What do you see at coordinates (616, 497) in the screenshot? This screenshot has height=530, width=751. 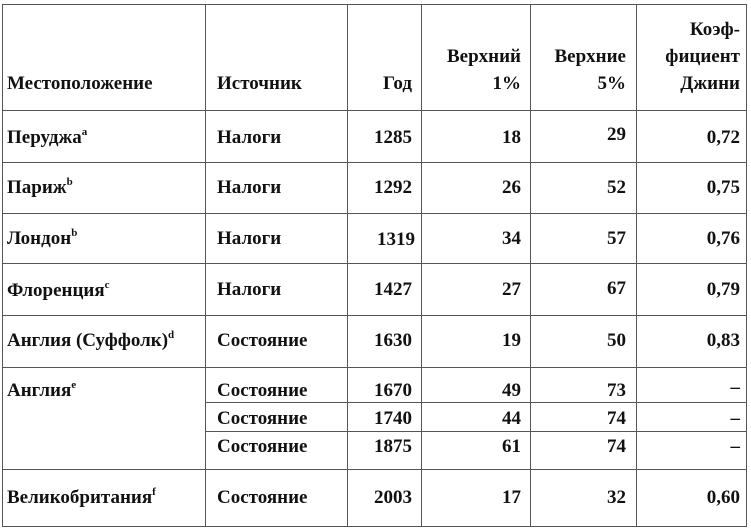 I see `cell-top5: 32` at bounding box center [616, 497].